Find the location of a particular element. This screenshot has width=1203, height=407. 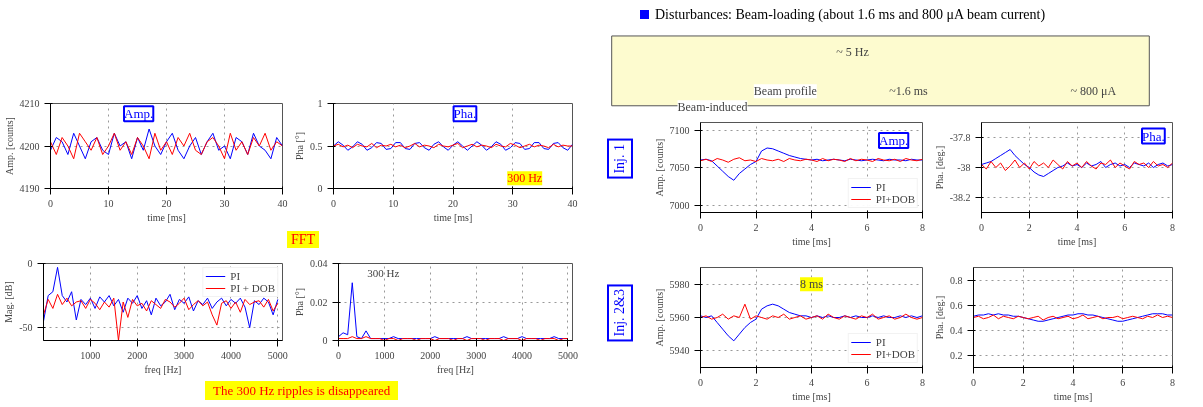

y-tick-label: 0.04 is located at coordinates (319, 263).